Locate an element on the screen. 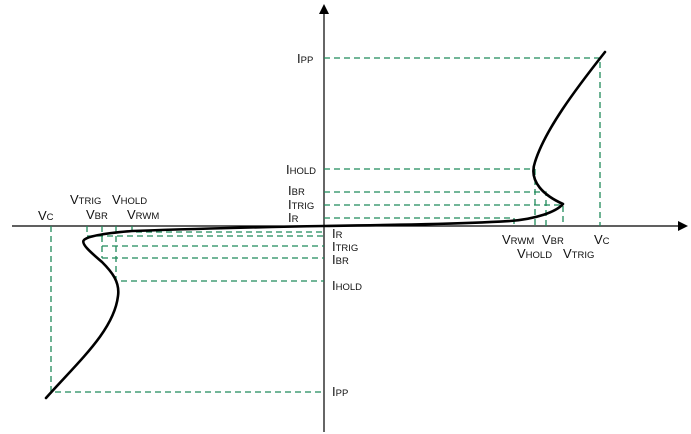 Image resolution: width=691 pixels, height=434 pixels. label-ipp-neg: IPP is located at coordinates (340, 391).